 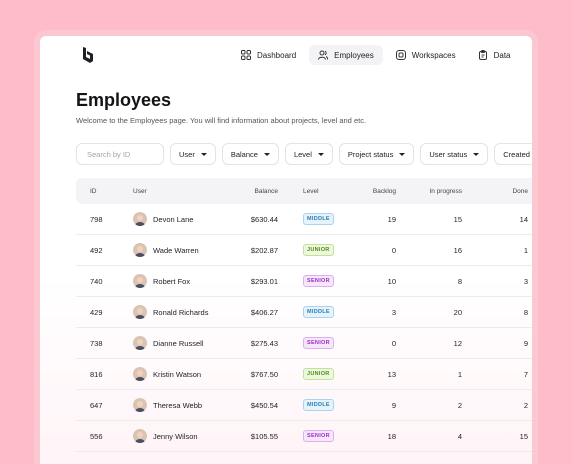 I want to click on cell-backlog: 18, so click(x=391, y=436).